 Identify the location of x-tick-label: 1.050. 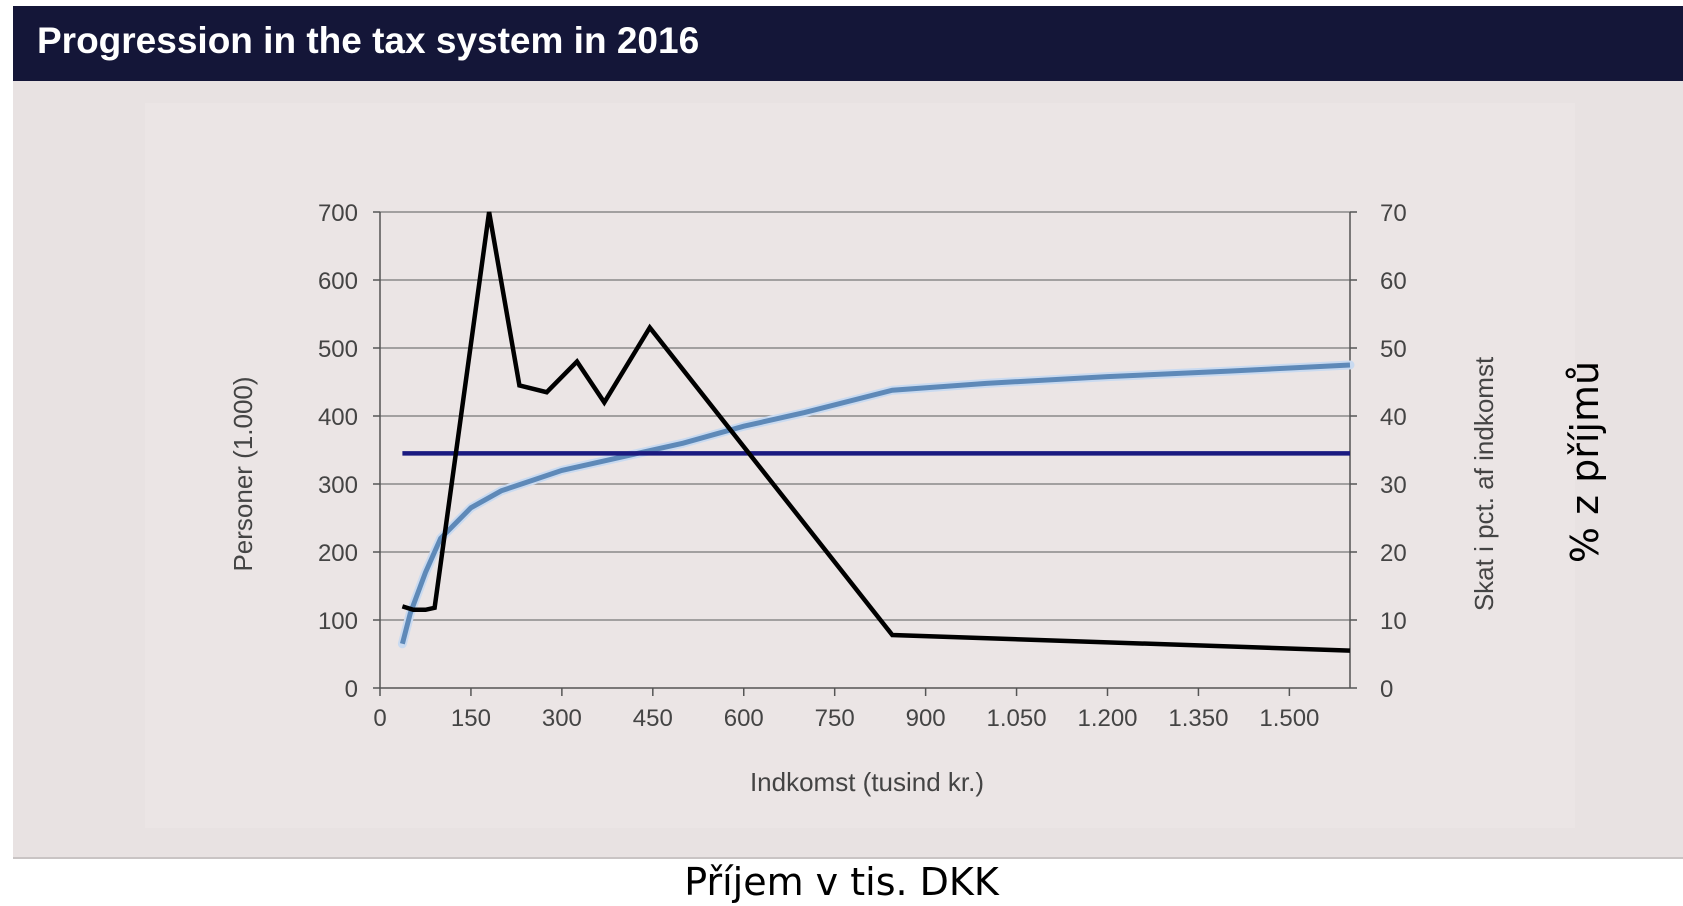
(1017, 718).